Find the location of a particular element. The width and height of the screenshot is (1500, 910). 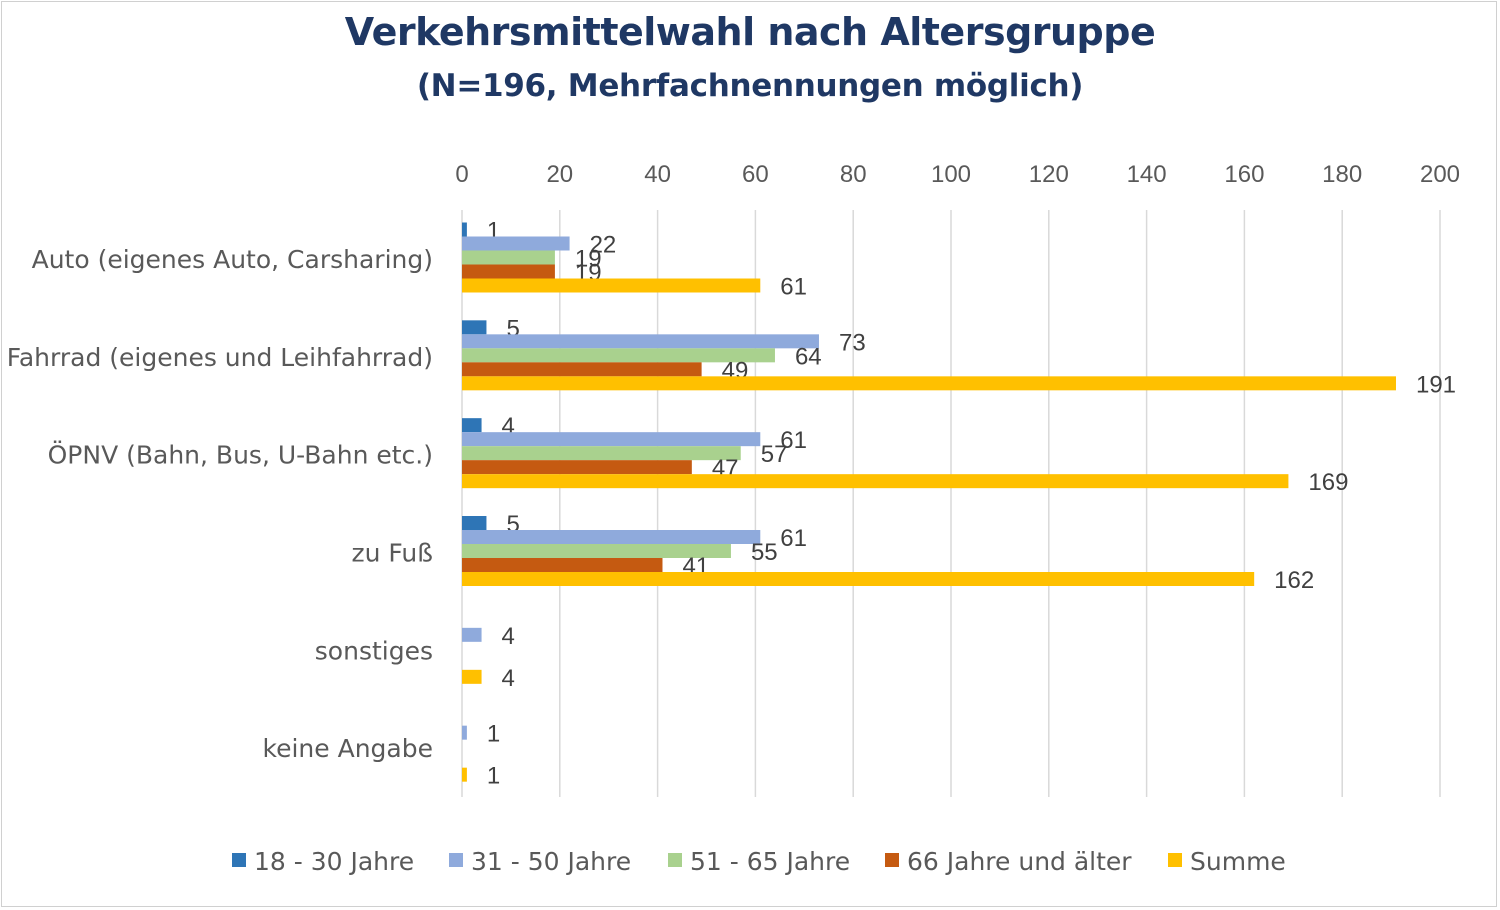

data-label: 55 is located at coordinates (764, 552).